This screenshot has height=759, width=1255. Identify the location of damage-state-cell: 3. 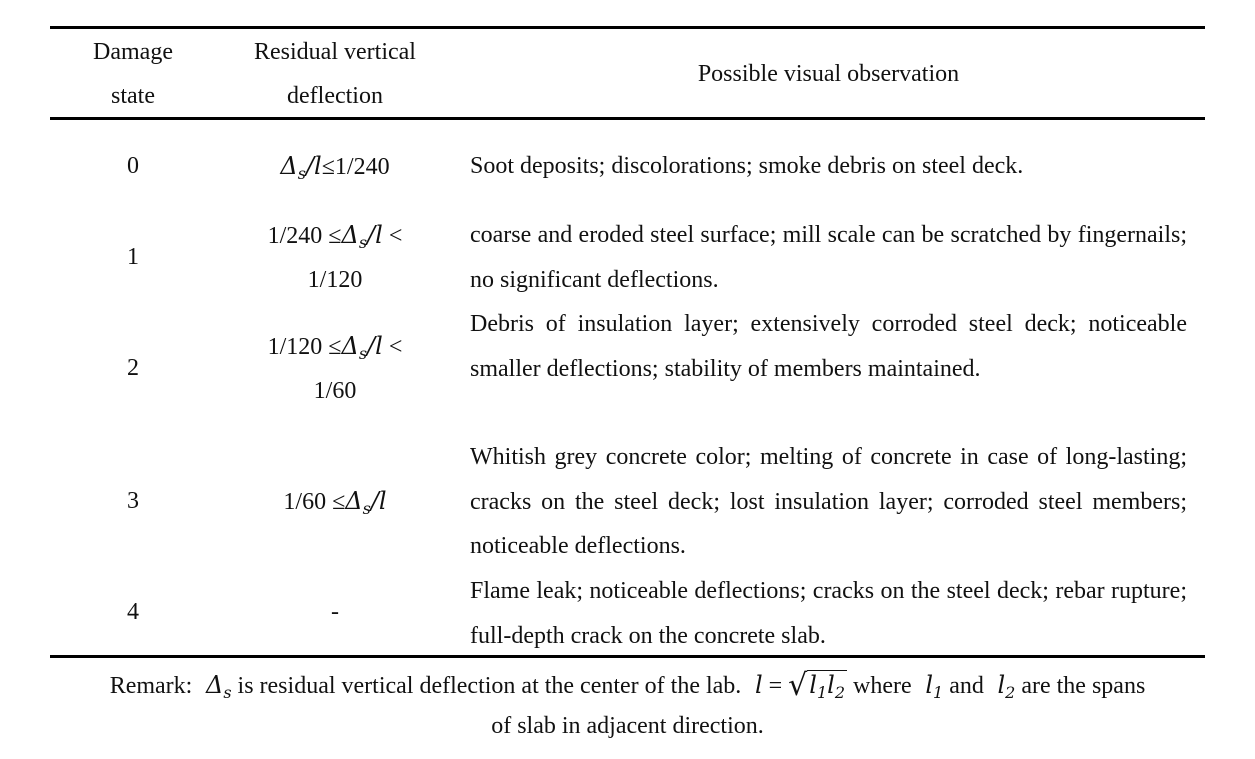
(133, 501).